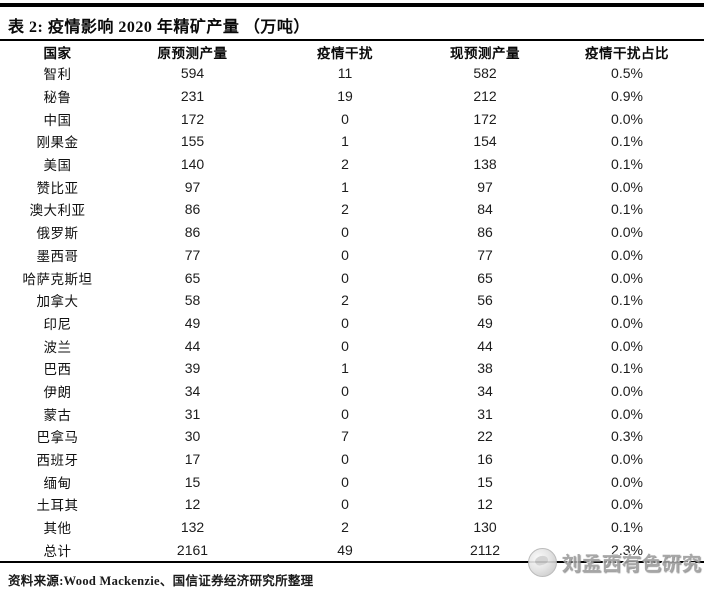  What do you see at coordinates (352, 413) in the screenshot?
I see `table-row: 蒙古 31 0 31 0.0%` at bounding box center [352, 413].